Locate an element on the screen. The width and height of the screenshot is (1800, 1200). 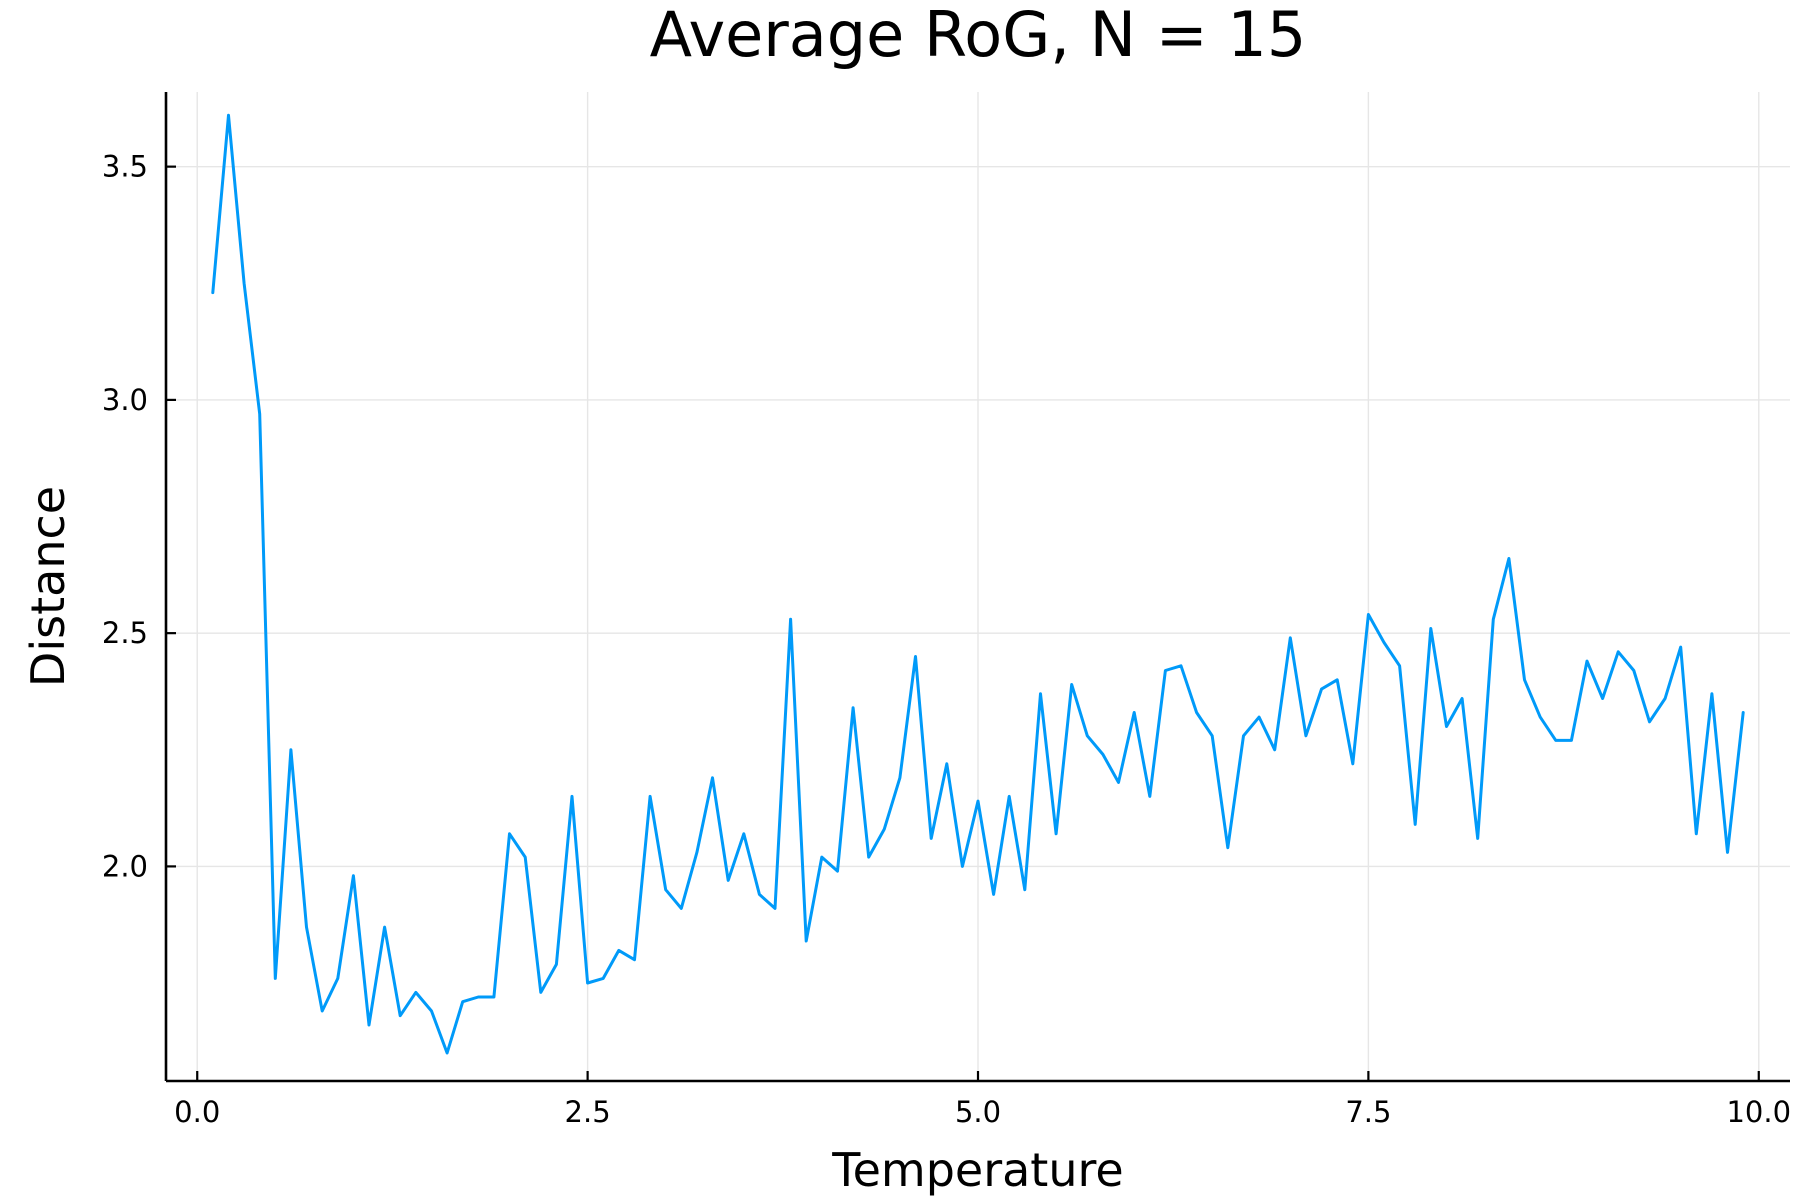
x-tick-label: 0.0 is located at coordinates (197, 1112).